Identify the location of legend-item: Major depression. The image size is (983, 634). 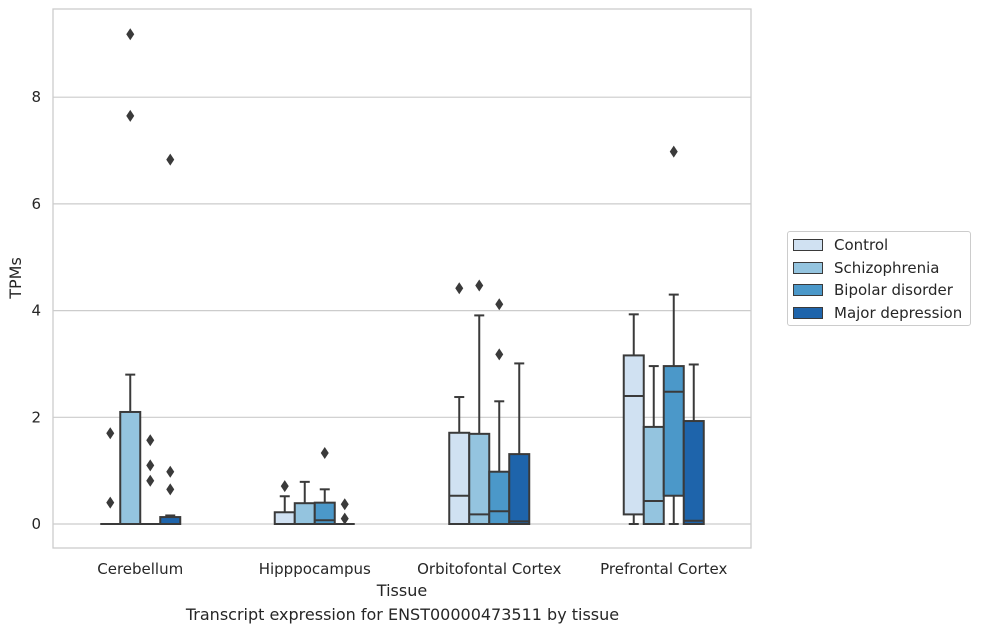
(877, 313).